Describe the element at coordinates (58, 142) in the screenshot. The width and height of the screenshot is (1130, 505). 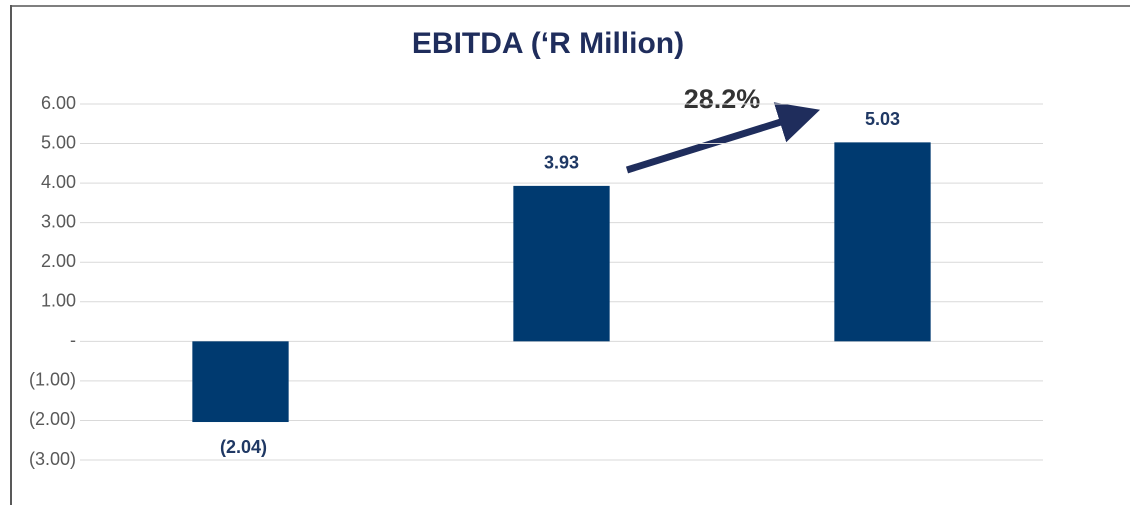
I see `y-tick-label: 5.00` at that location.